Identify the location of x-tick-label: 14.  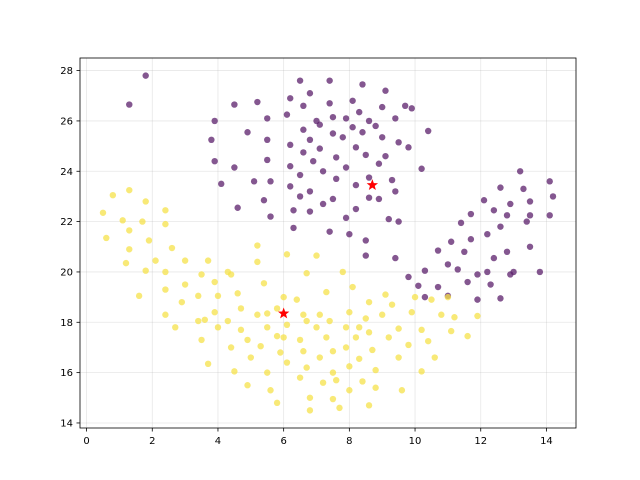
(546, 441).